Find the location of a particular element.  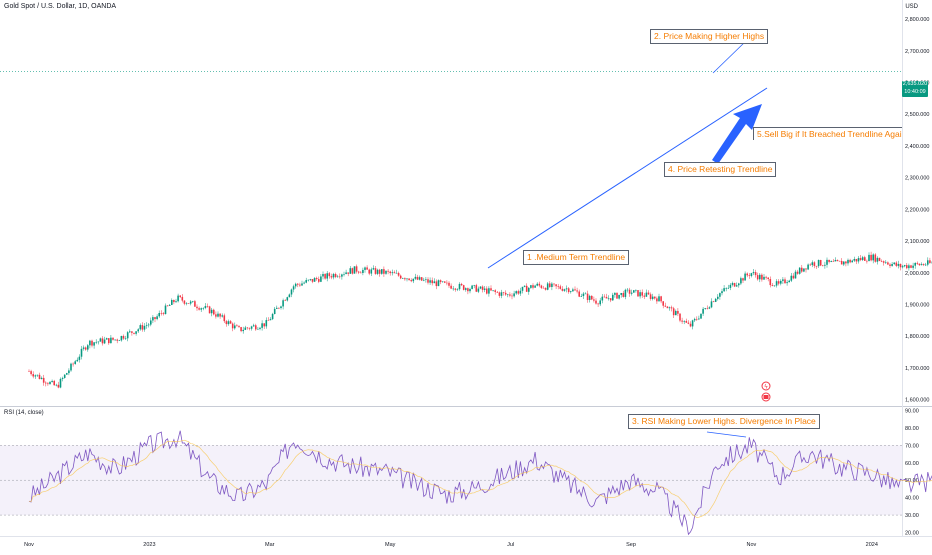

rsi-tick-label: 40.00 is located at coordinates (912, 499).